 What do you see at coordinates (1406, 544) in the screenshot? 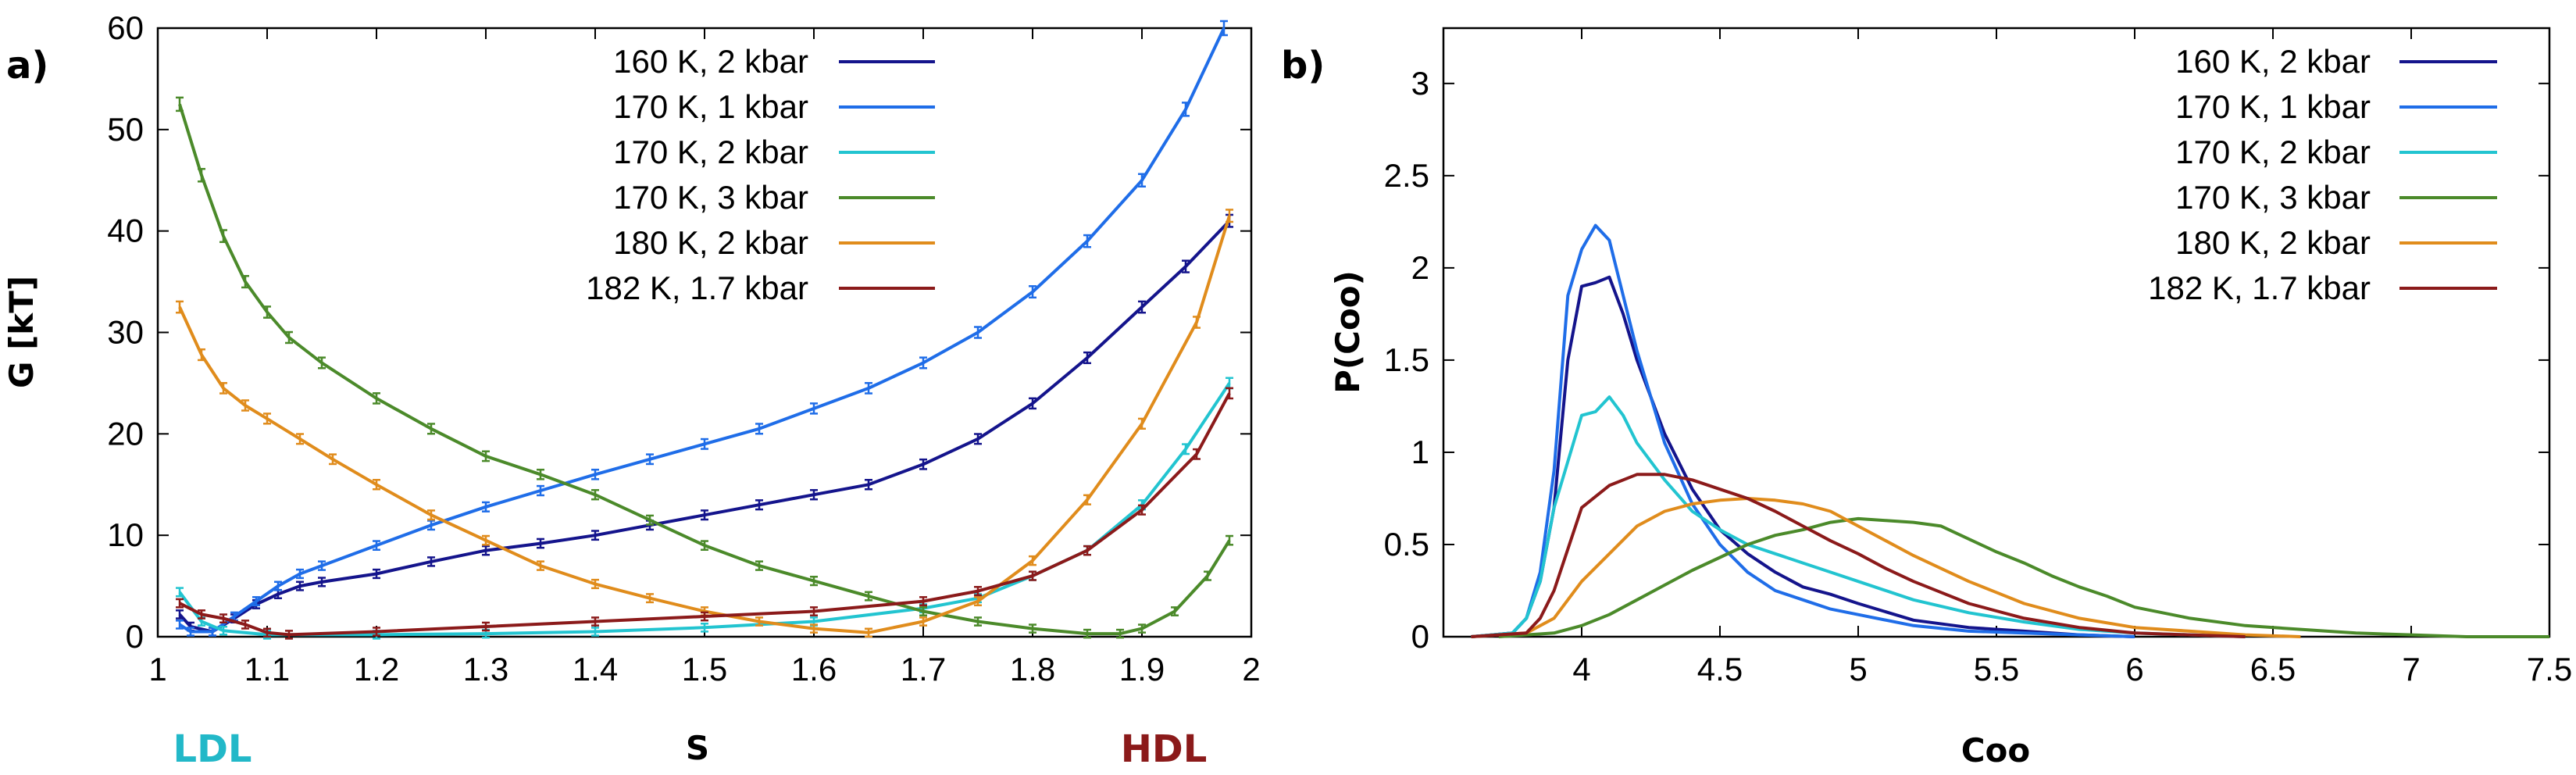
I see `y-tick-label: 0.5` at bounding box center [1406, 544].